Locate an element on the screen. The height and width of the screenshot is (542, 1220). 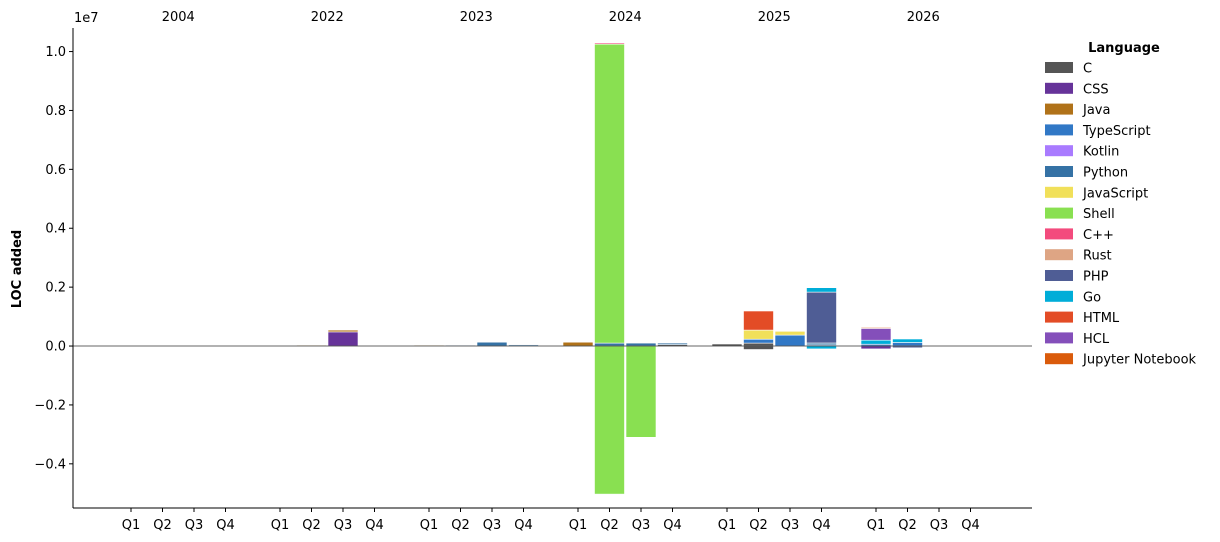
year-label: 2025 is located at coordinates (774, 17).